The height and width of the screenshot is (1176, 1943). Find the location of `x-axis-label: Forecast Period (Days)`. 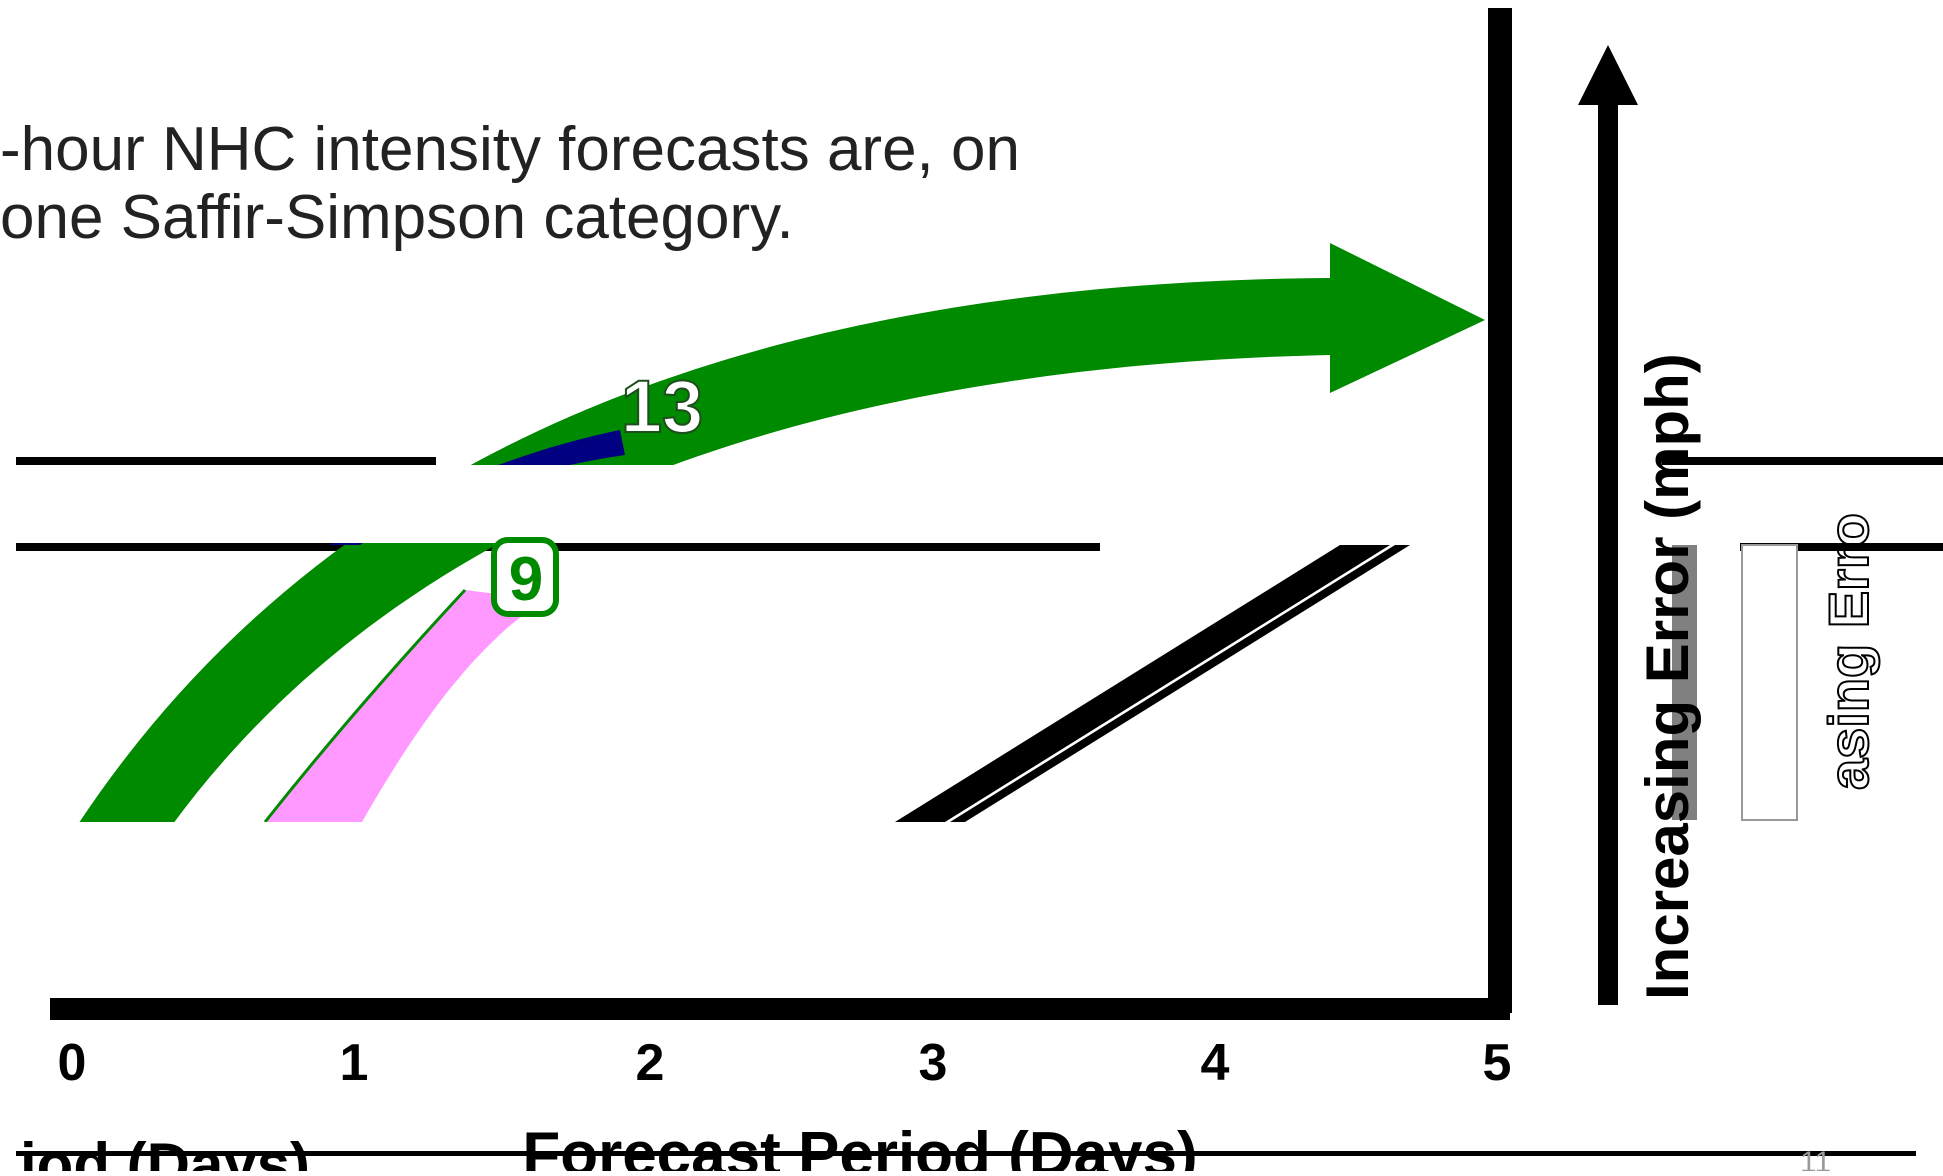

x-axis-label: Forecast Period (Days) is located at coordinates (859, 1145).